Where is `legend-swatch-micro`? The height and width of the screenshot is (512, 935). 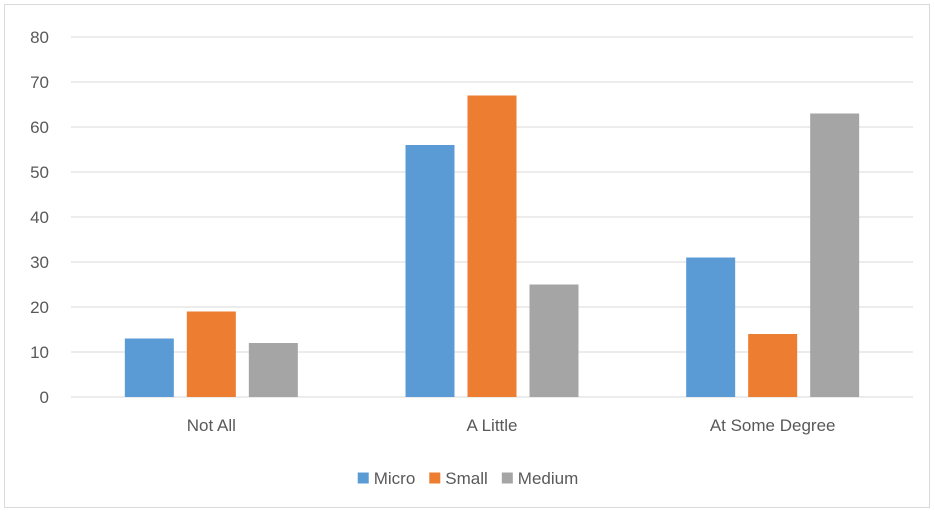
legend-swatch-micro is located at coordinates (363, 478).